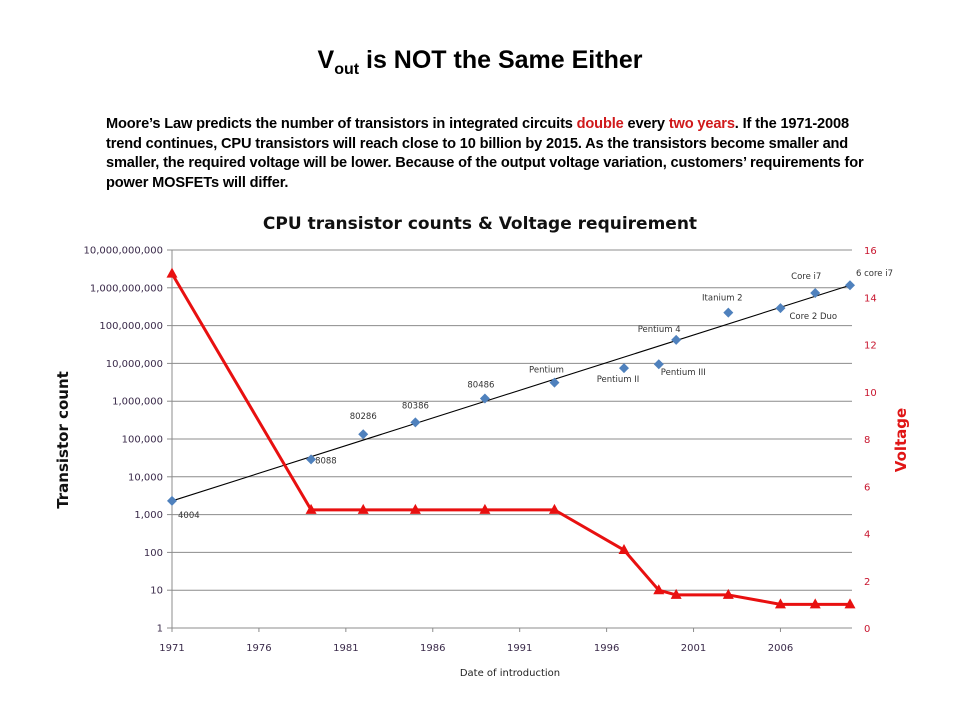 This screenshot has height=720, width=960. Describe the element at coordinates (145, 477) in the screenshot. I see `y-tick-label: 10,000` at that location.